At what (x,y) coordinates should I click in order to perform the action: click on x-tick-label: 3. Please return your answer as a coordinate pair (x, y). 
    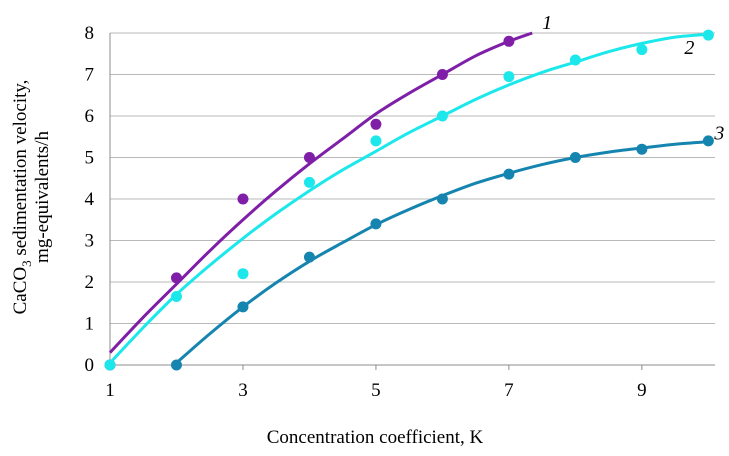
    Looking at the image, I should click on (243, 390).